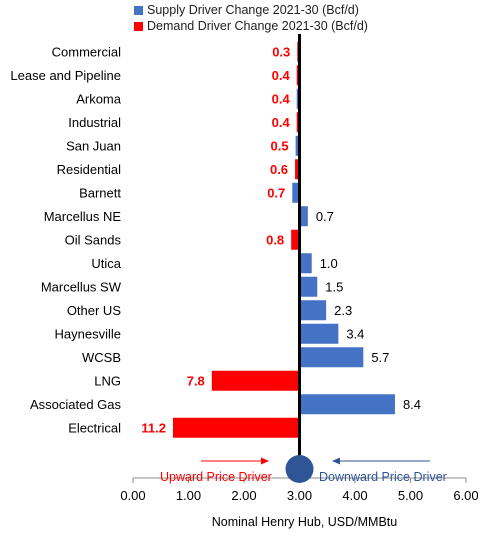 The width and height of the screenshot is (493, 534). Describe the element at coordinates (88, 333) in the screenshot. I see `category-label-haynesville: Haynesville` at that location.